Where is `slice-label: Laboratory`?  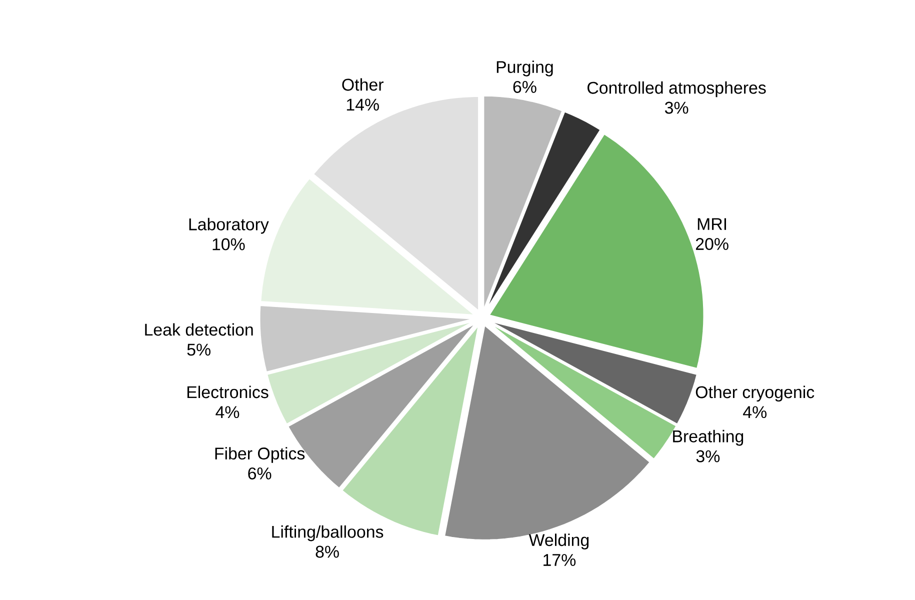 slice-label: Laboratory is located at coordinates (229, 226).